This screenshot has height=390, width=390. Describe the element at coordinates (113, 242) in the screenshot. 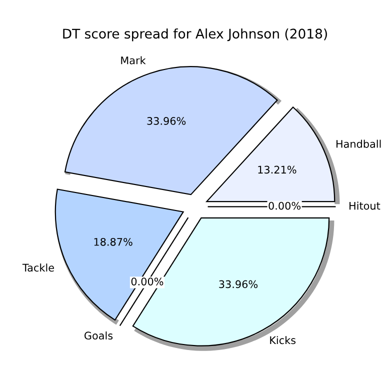

I see `data-label: 18.87%` at that location.